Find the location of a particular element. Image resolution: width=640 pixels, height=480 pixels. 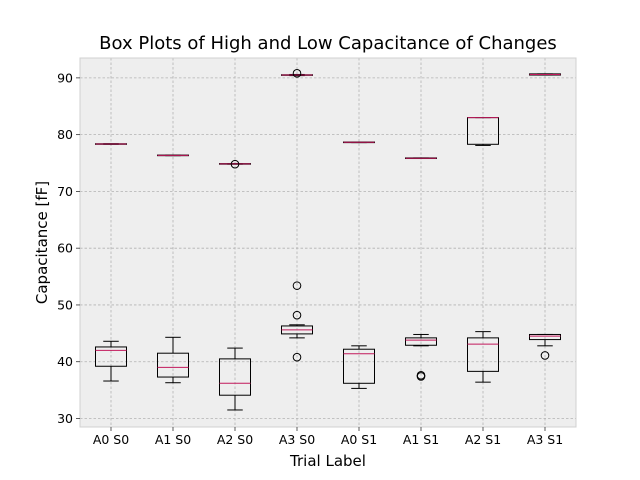

low-box-a2-s0 is located at coordinates (235, 379).